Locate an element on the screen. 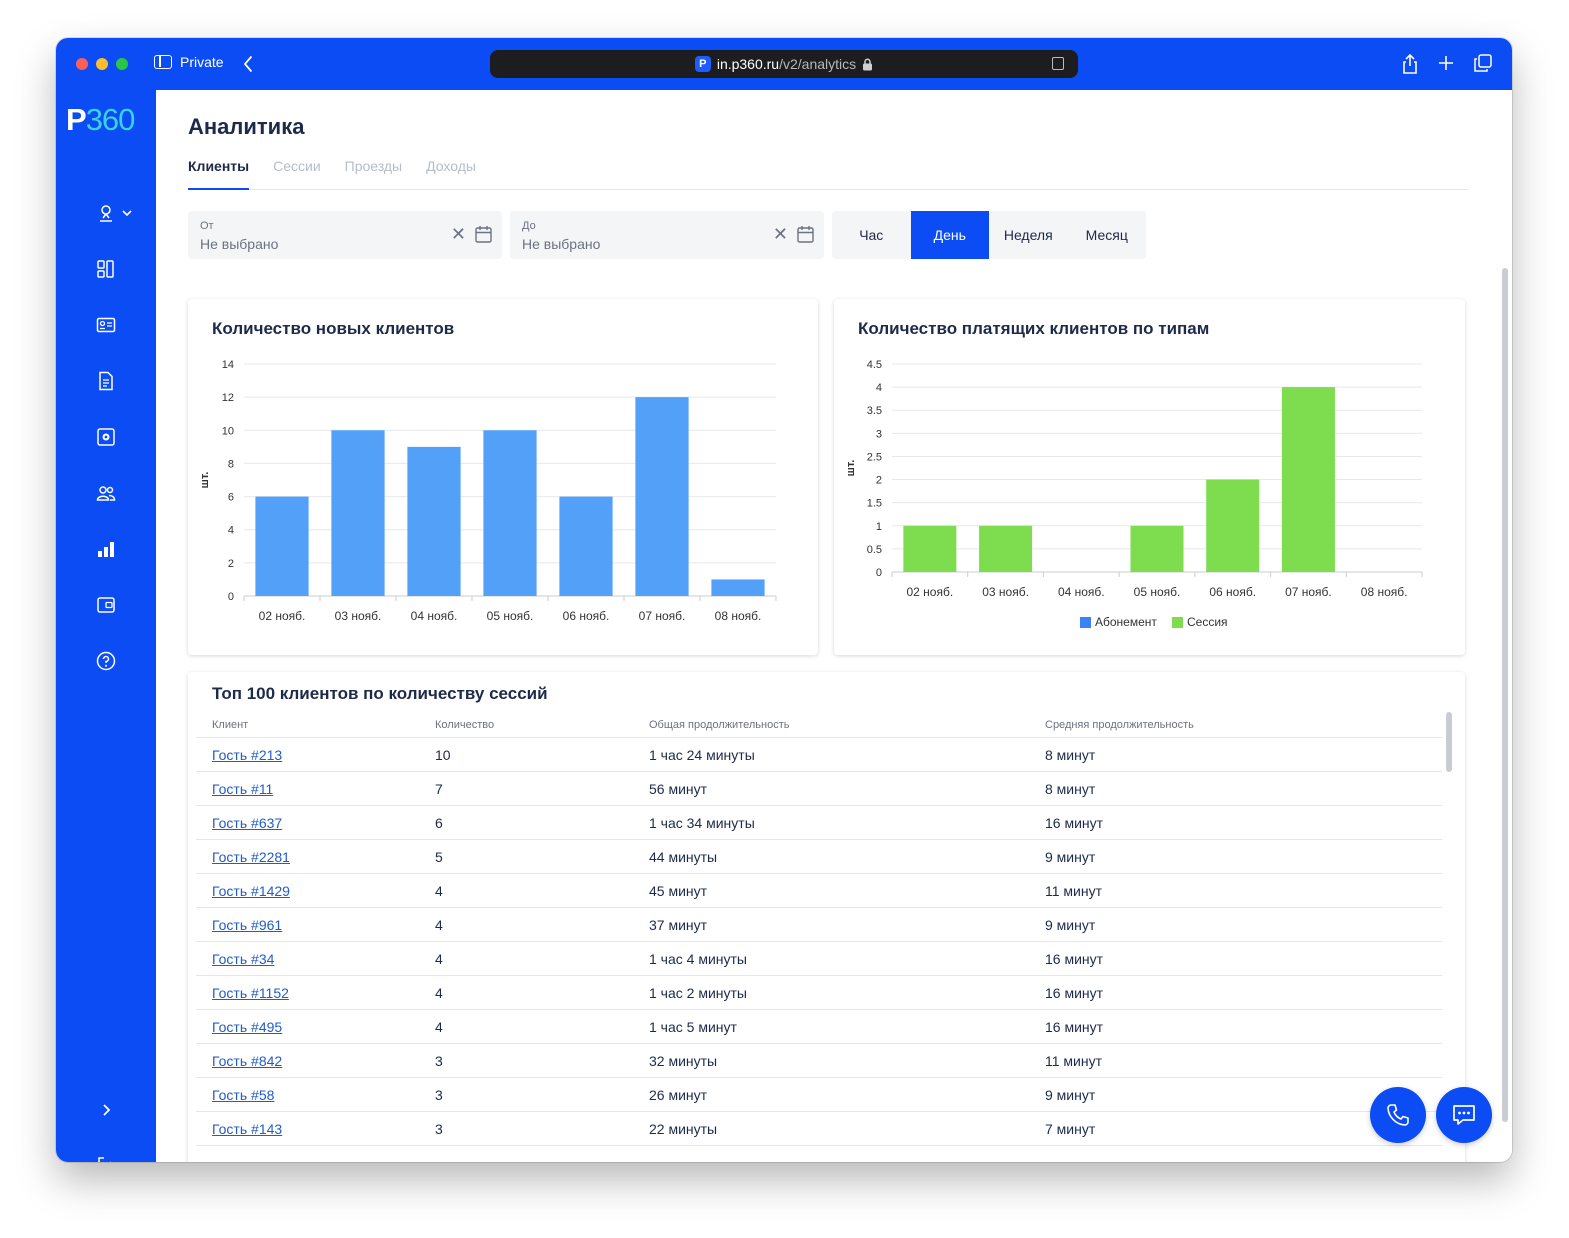  client-link: Гость #213 is located at coordinates (247, 754).